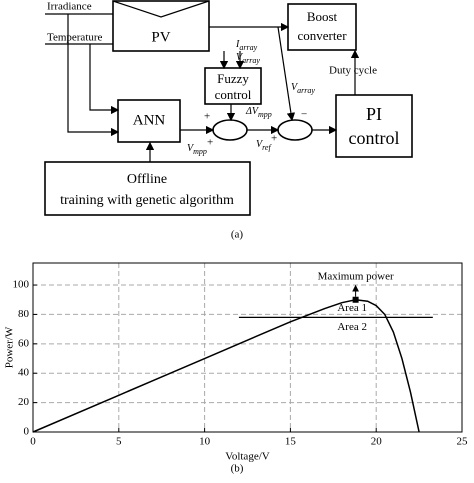 This screenshot has width=474, height=483. What do you see at coordinates (374, 138) in the screenshot?
I see `pi-label: control` at bounding box center [374, 138].